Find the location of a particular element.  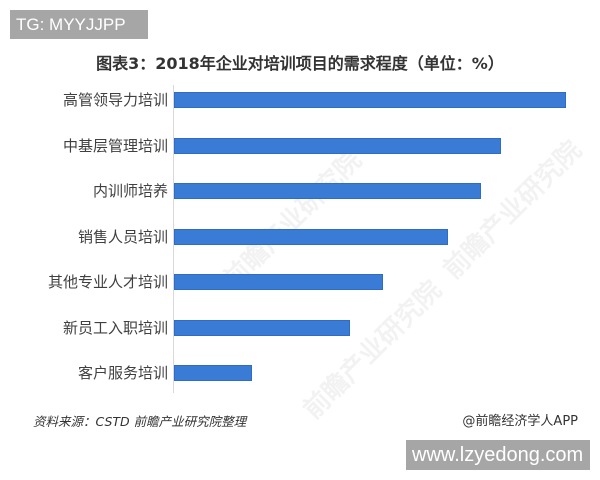

category-label: 销售人员培训 is located at coordinates (122, 236).